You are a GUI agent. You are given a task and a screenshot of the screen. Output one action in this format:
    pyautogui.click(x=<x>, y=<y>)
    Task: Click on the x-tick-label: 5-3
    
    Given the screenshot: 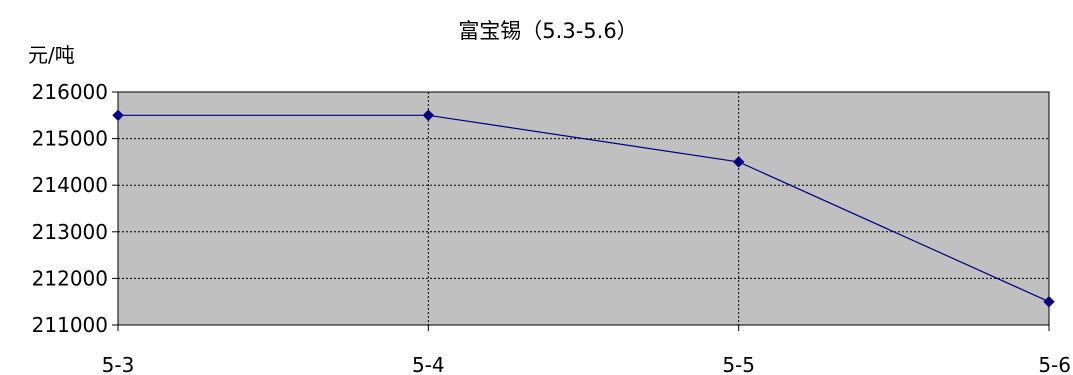 What is the action you would take?
    pyautogui.click(x=118, y=364)
    